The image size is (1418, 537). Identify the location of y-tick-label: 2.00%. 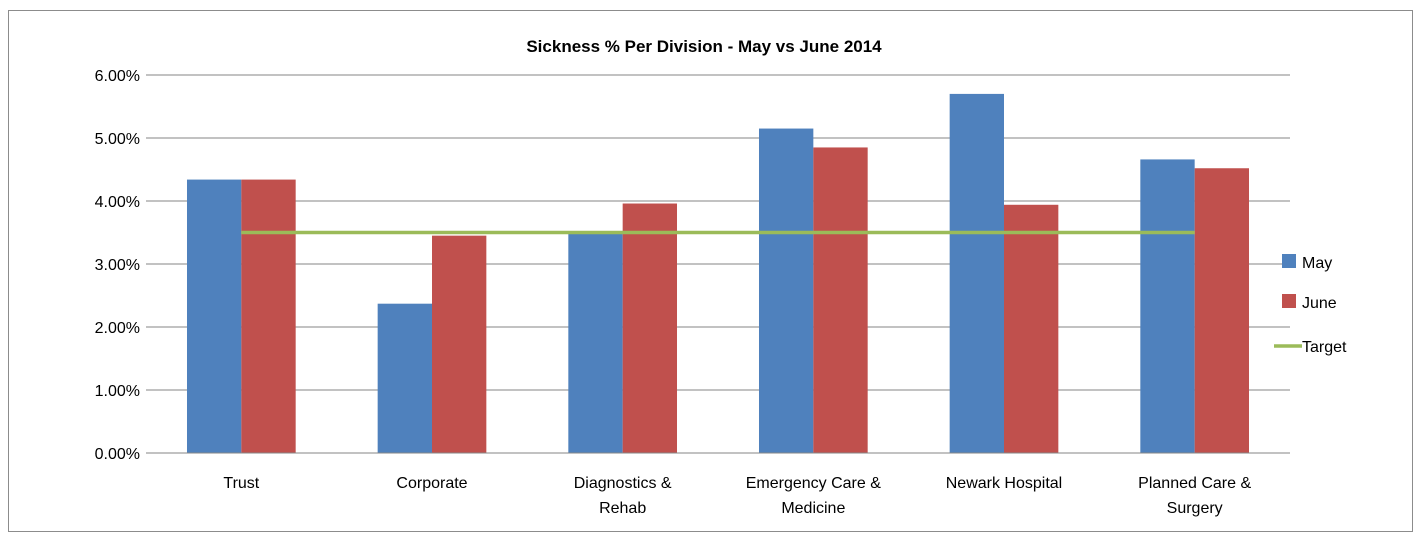
(117, 328).